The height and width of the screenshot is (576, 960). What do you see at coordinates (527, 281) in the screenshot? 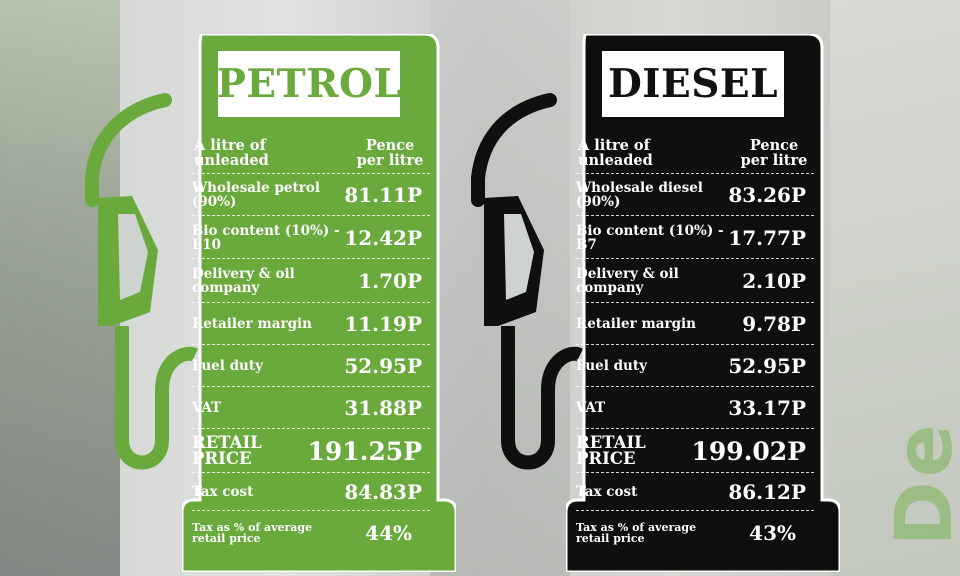
I see `diesel-nozzle-icon` at bounding box center [527, 281].